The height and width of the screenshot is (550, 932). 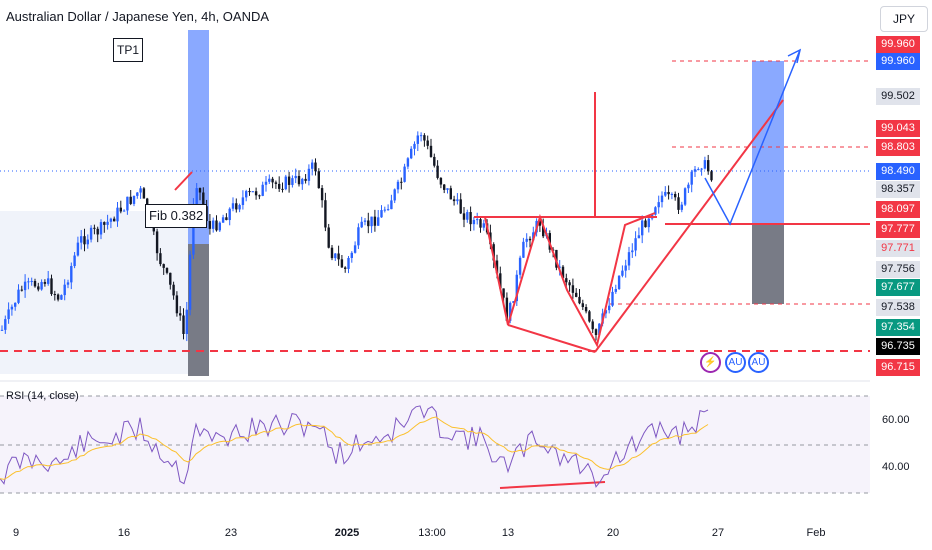 What do you see at coordinates (898, 128) in the screenshot?
I see `price-tag: 99.043` at bounding box center [898, 128].